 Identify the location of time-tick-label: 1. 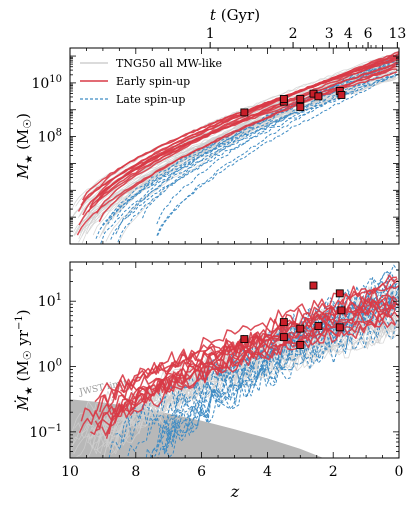
(210, 34).